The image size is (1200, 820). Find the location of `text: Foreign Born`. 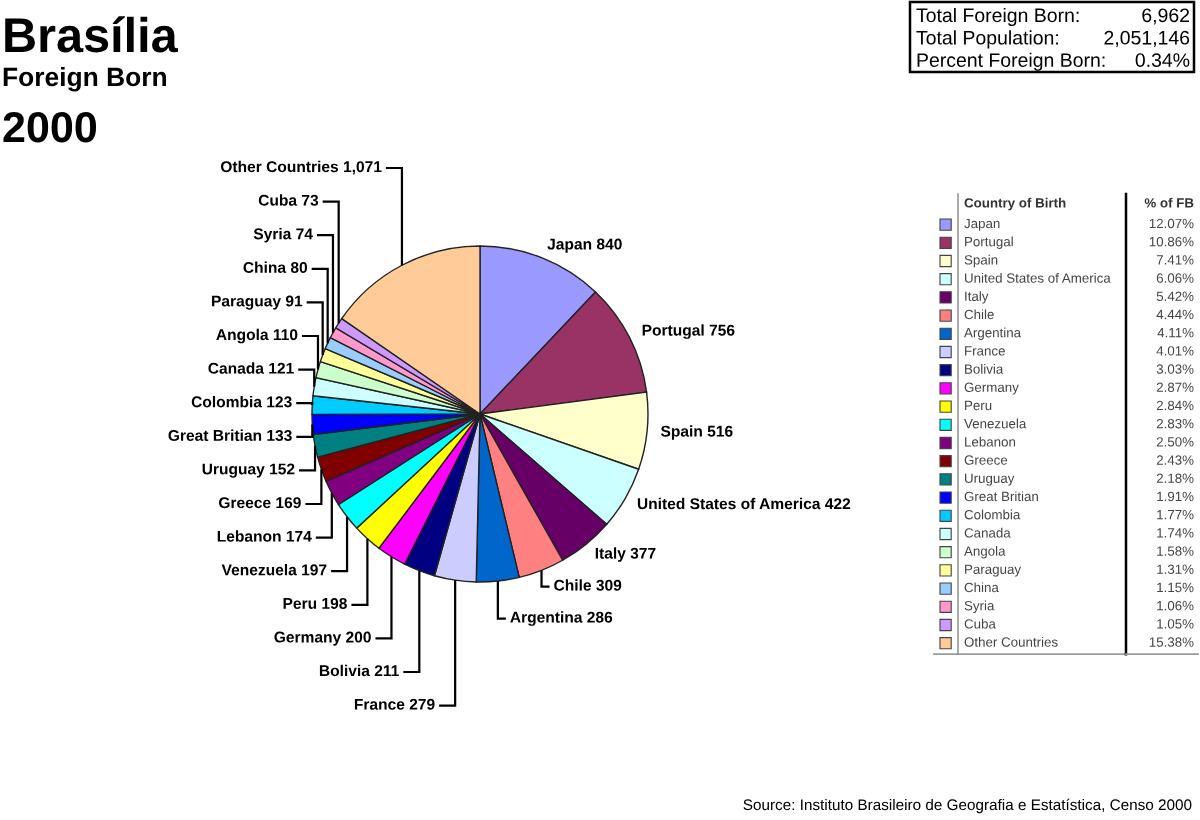

text: Foreign Born is located at coordinates (85, 79).